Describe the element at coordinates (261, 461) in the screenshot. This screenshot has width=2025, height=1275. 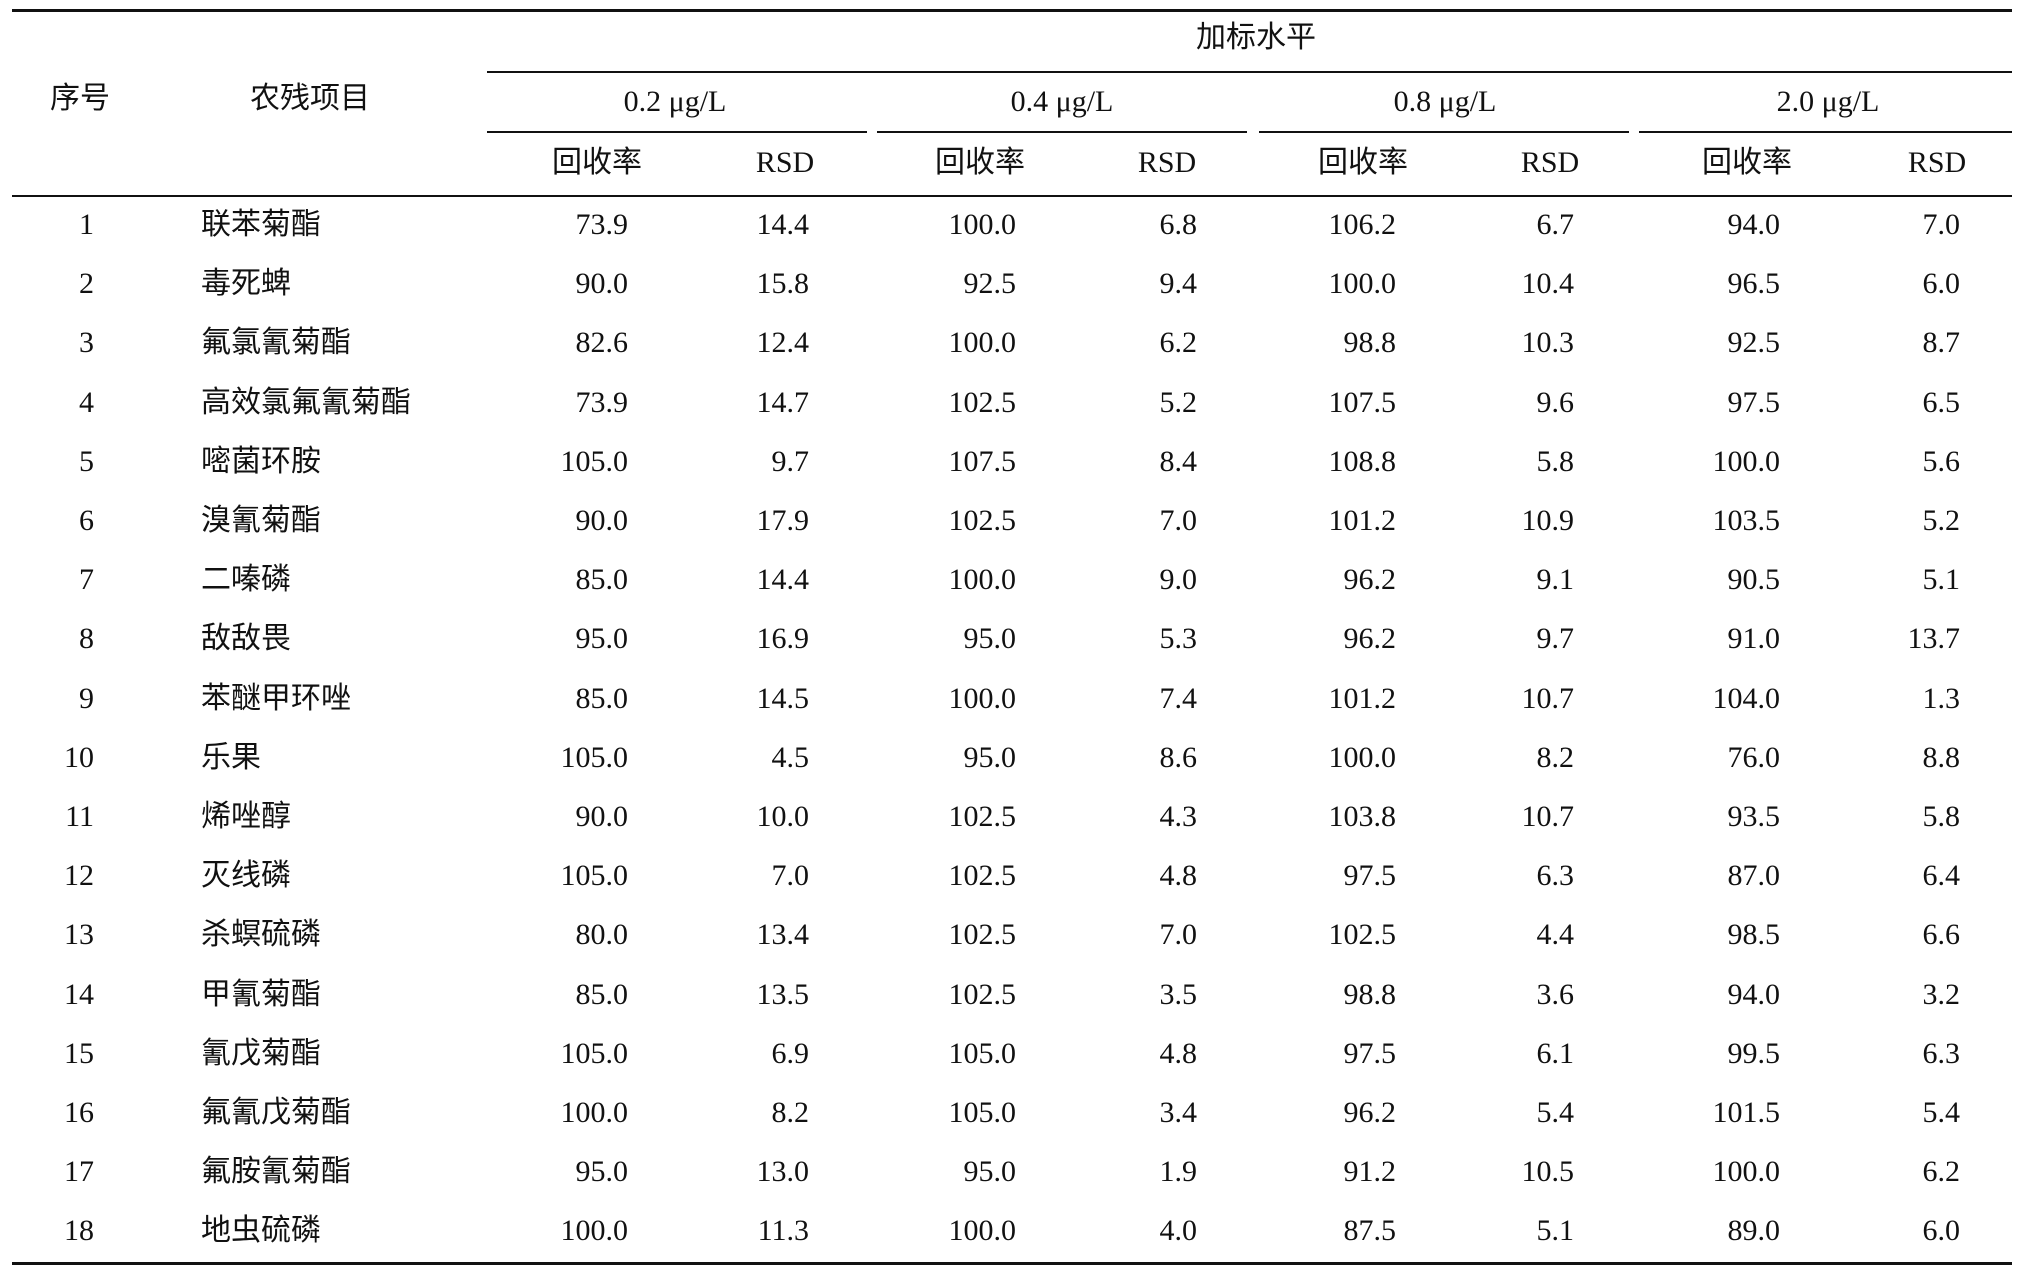
I see `pesticide-name: 嘧菌环胺` at that location.